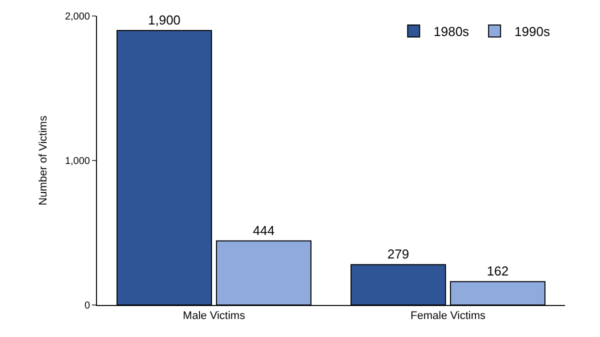 The image size is (600, 337). What do you see at coordinates (497, 271) in the screenshot?
I see `data-label: 162` at bounding box center [497, 271].